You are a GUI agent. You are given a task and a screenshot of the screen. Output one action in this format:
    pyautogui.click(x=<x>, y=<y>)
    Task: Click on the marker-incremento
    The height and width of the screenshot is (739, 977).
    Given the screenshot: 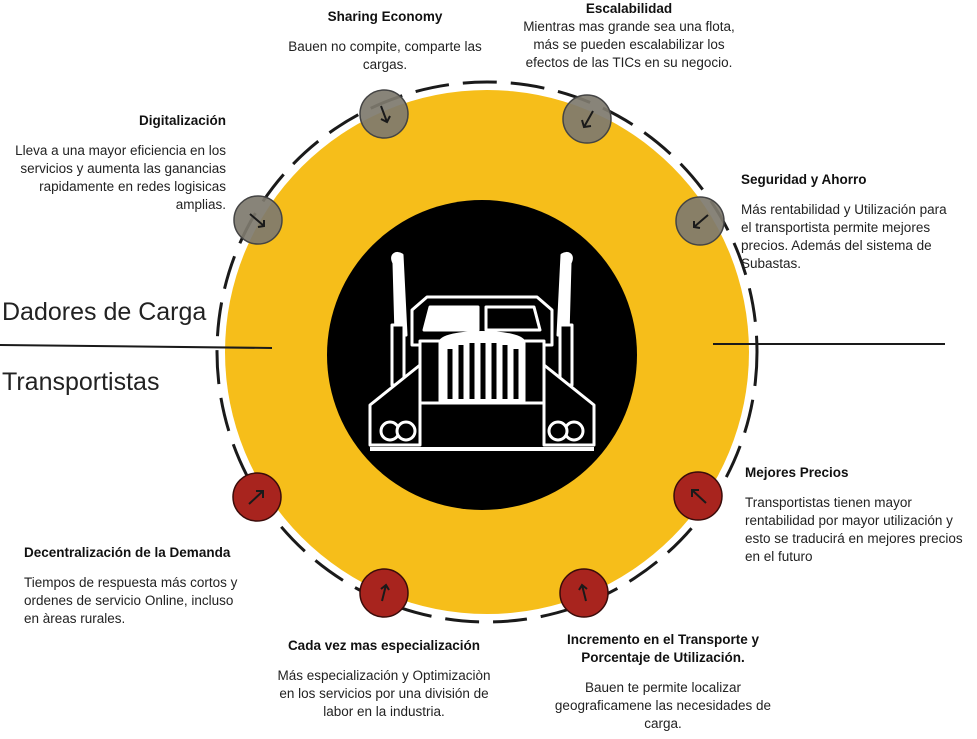 What is the action you would take?
    pyautogui.click(x=584, y=593)
    